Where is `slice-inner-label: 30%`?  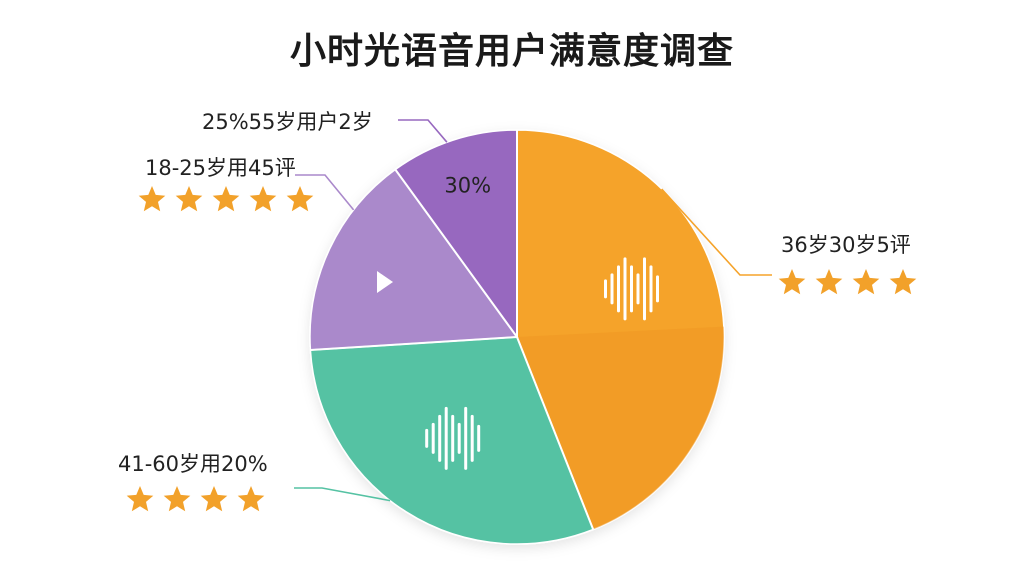
slice-inner-label: 30% is located at coordinates (467, 185).